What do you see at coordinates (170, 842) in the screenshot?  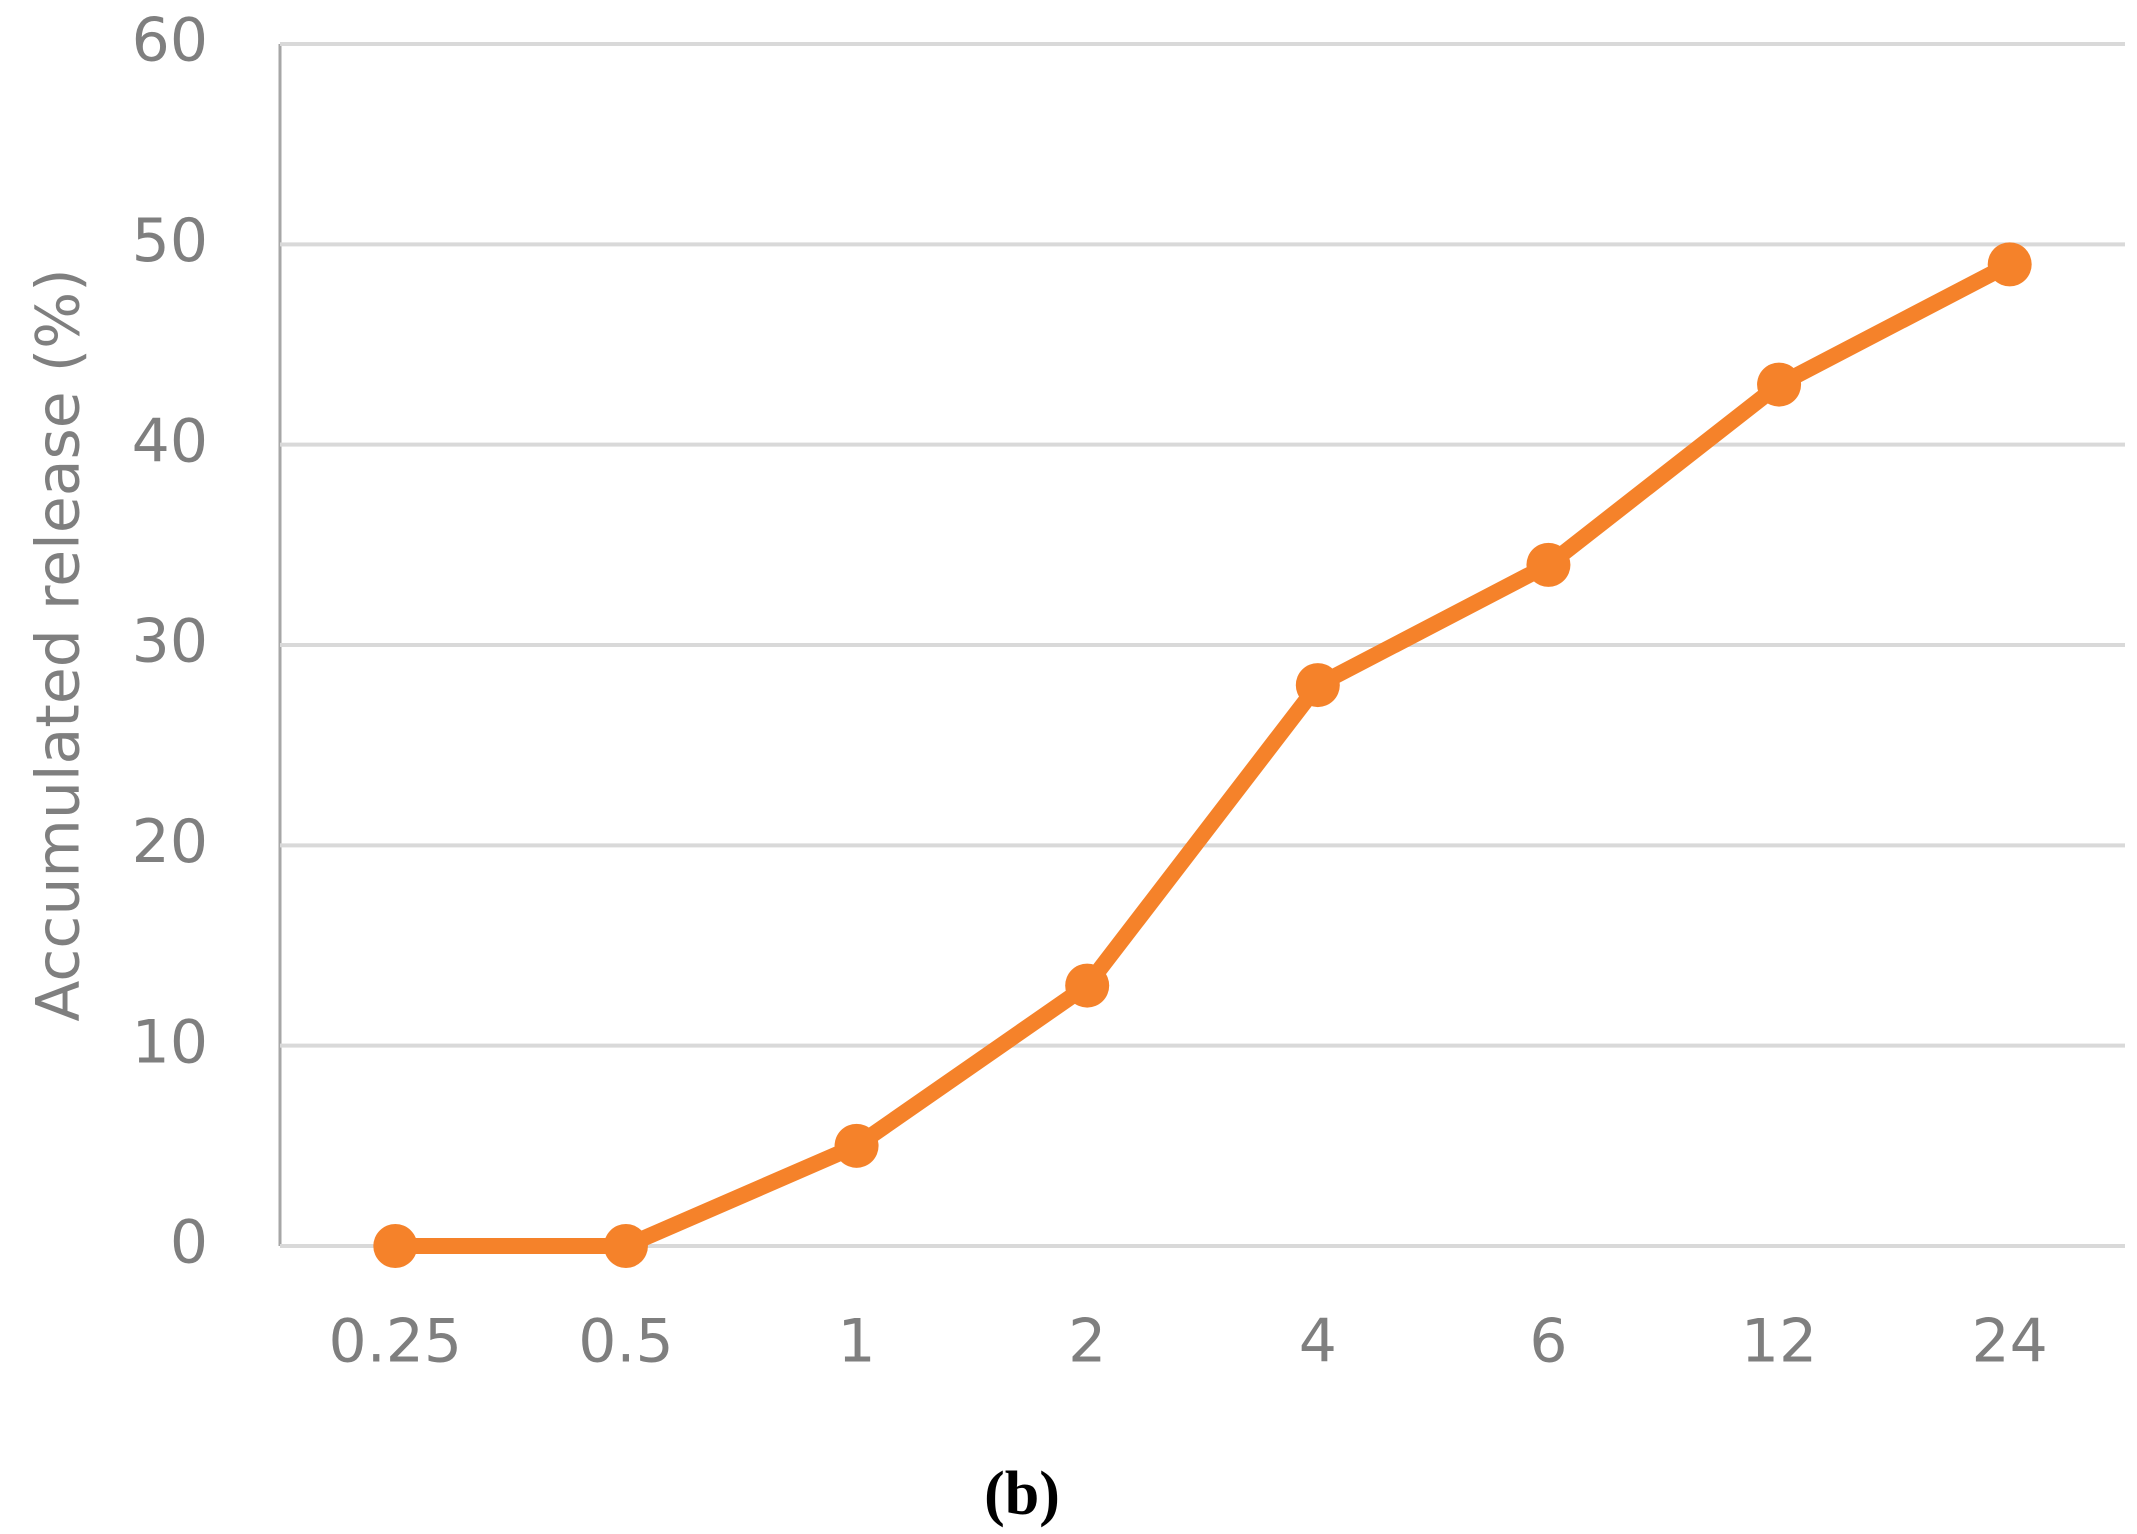 I see `y-tick-label: 20` at bounding box center [170, 842].